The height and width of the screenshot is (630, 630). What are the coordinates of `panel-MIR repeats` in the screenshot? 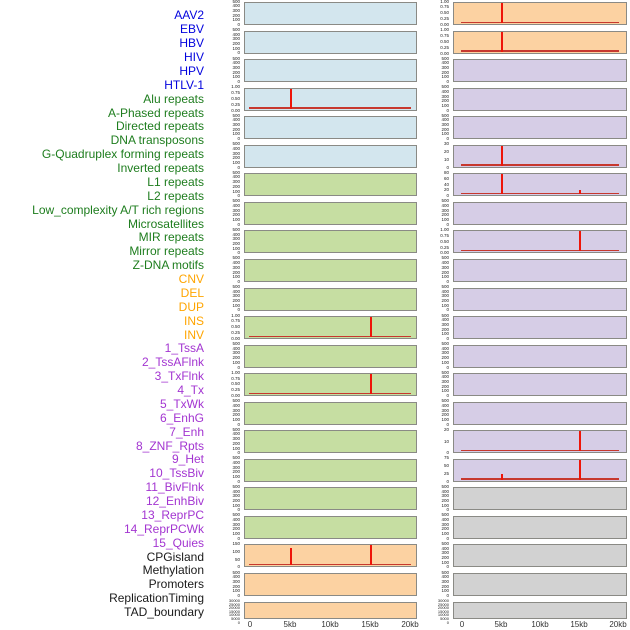 It's located at (330, 470).